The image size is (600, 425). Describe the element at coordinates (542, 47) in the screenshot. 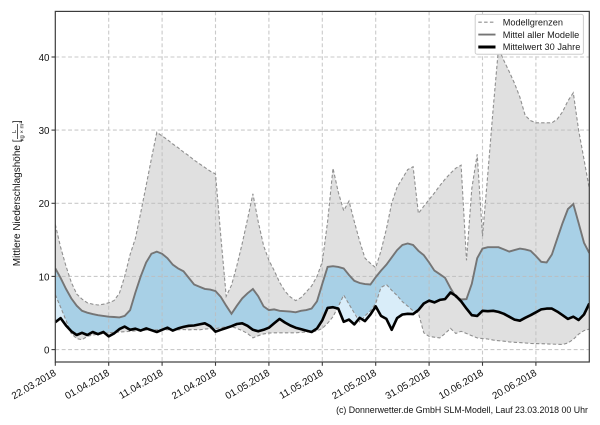

I see `svg-text: Mittelwert 30 Jahre` at that location.